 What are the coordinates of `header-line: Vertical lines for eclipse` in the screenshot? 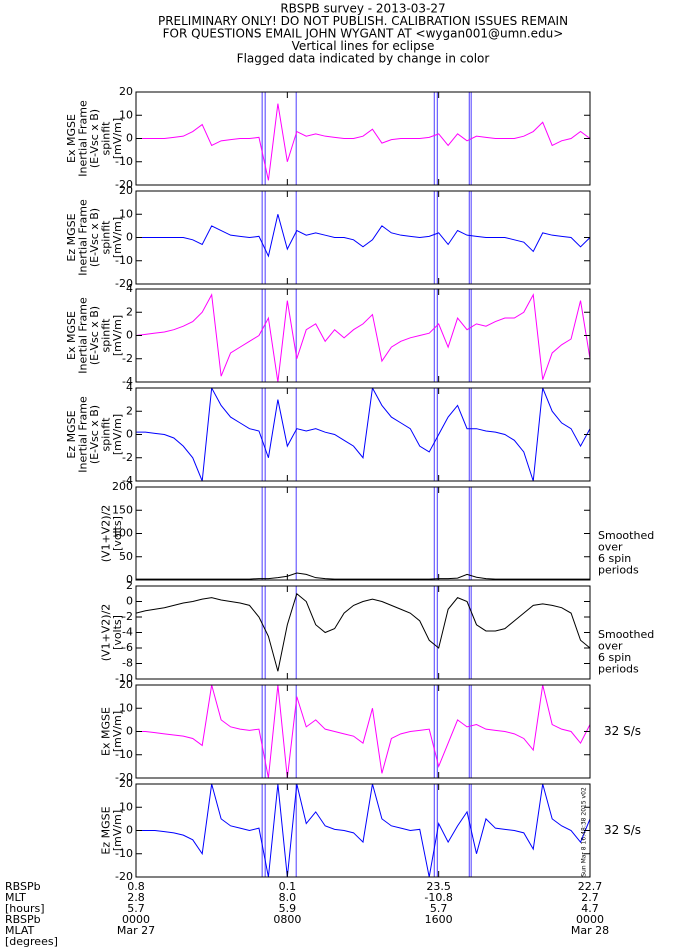 It's located at (363, 46).